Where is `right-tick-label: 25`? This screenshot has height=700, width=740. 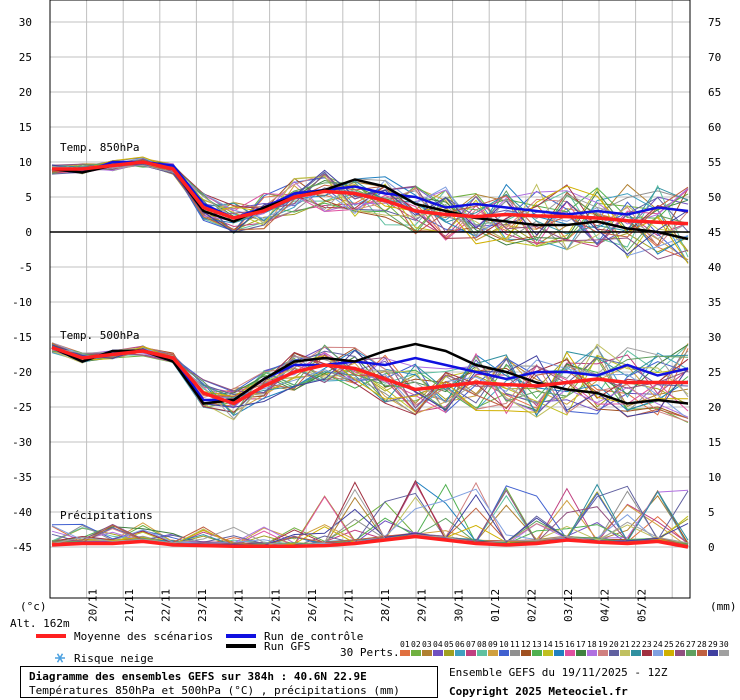 right-tick-label: 25 is located at coordinates (714, 372).